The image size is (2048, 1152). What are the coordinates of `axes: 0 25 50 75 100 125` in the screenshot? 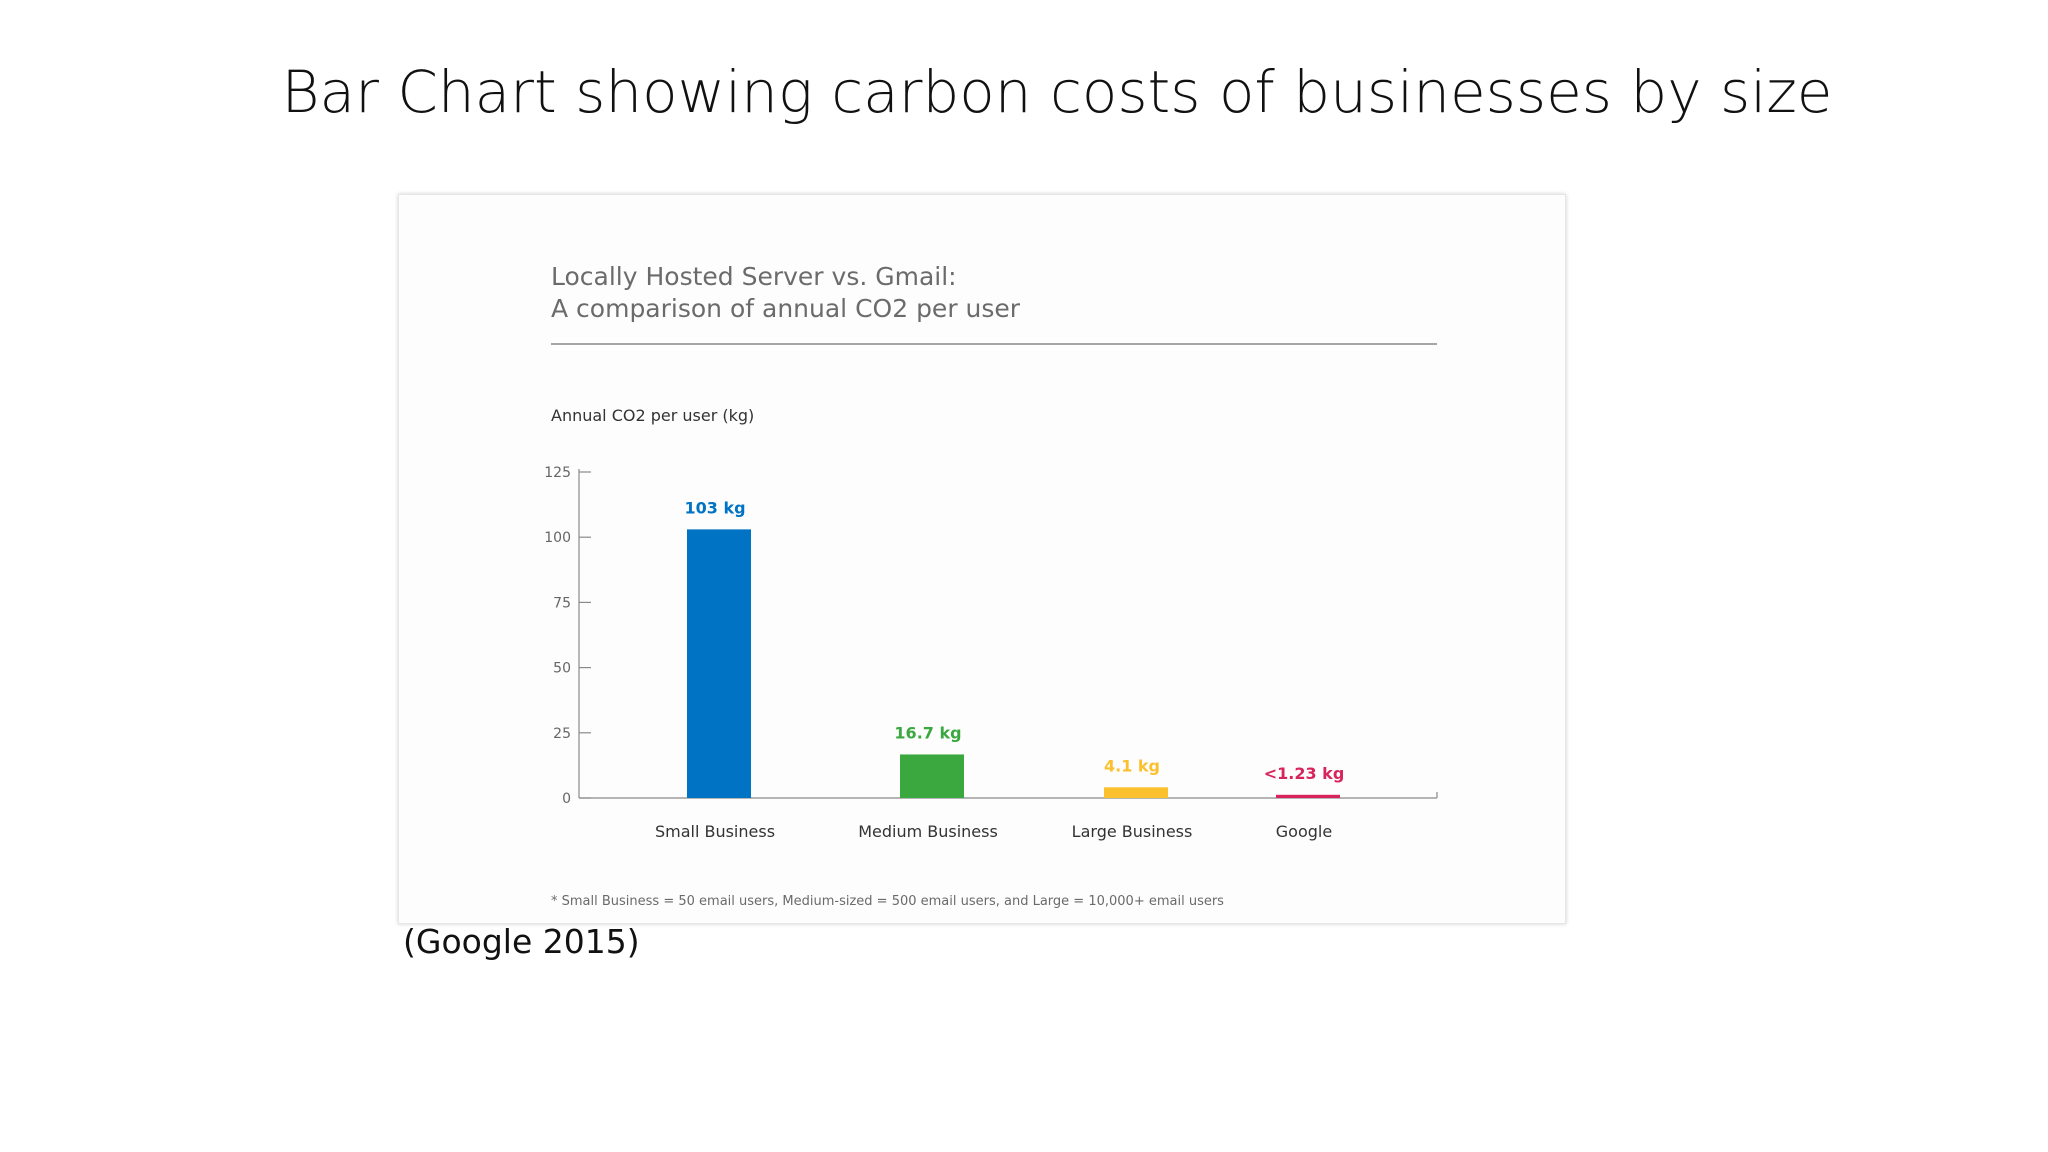 It's located at (991, 636).